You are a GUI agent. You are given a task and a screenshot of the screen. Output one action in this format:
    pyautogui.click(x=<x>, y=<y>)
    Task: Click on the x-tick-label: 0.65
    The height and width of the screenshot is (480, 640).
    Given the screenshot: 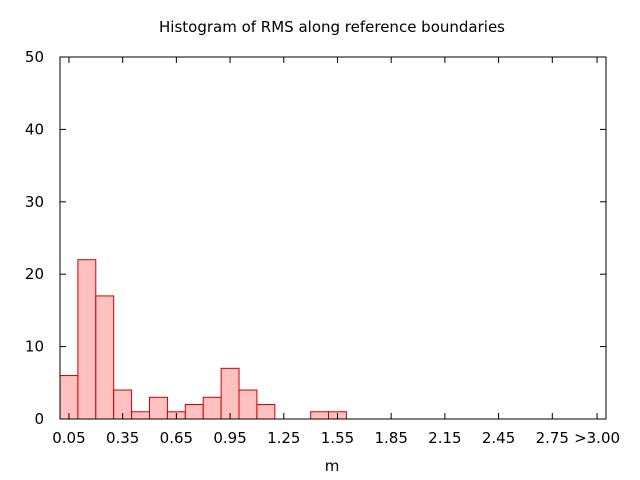 What is the action you would take?
    pyautogui.click(x=176, y=438)
    